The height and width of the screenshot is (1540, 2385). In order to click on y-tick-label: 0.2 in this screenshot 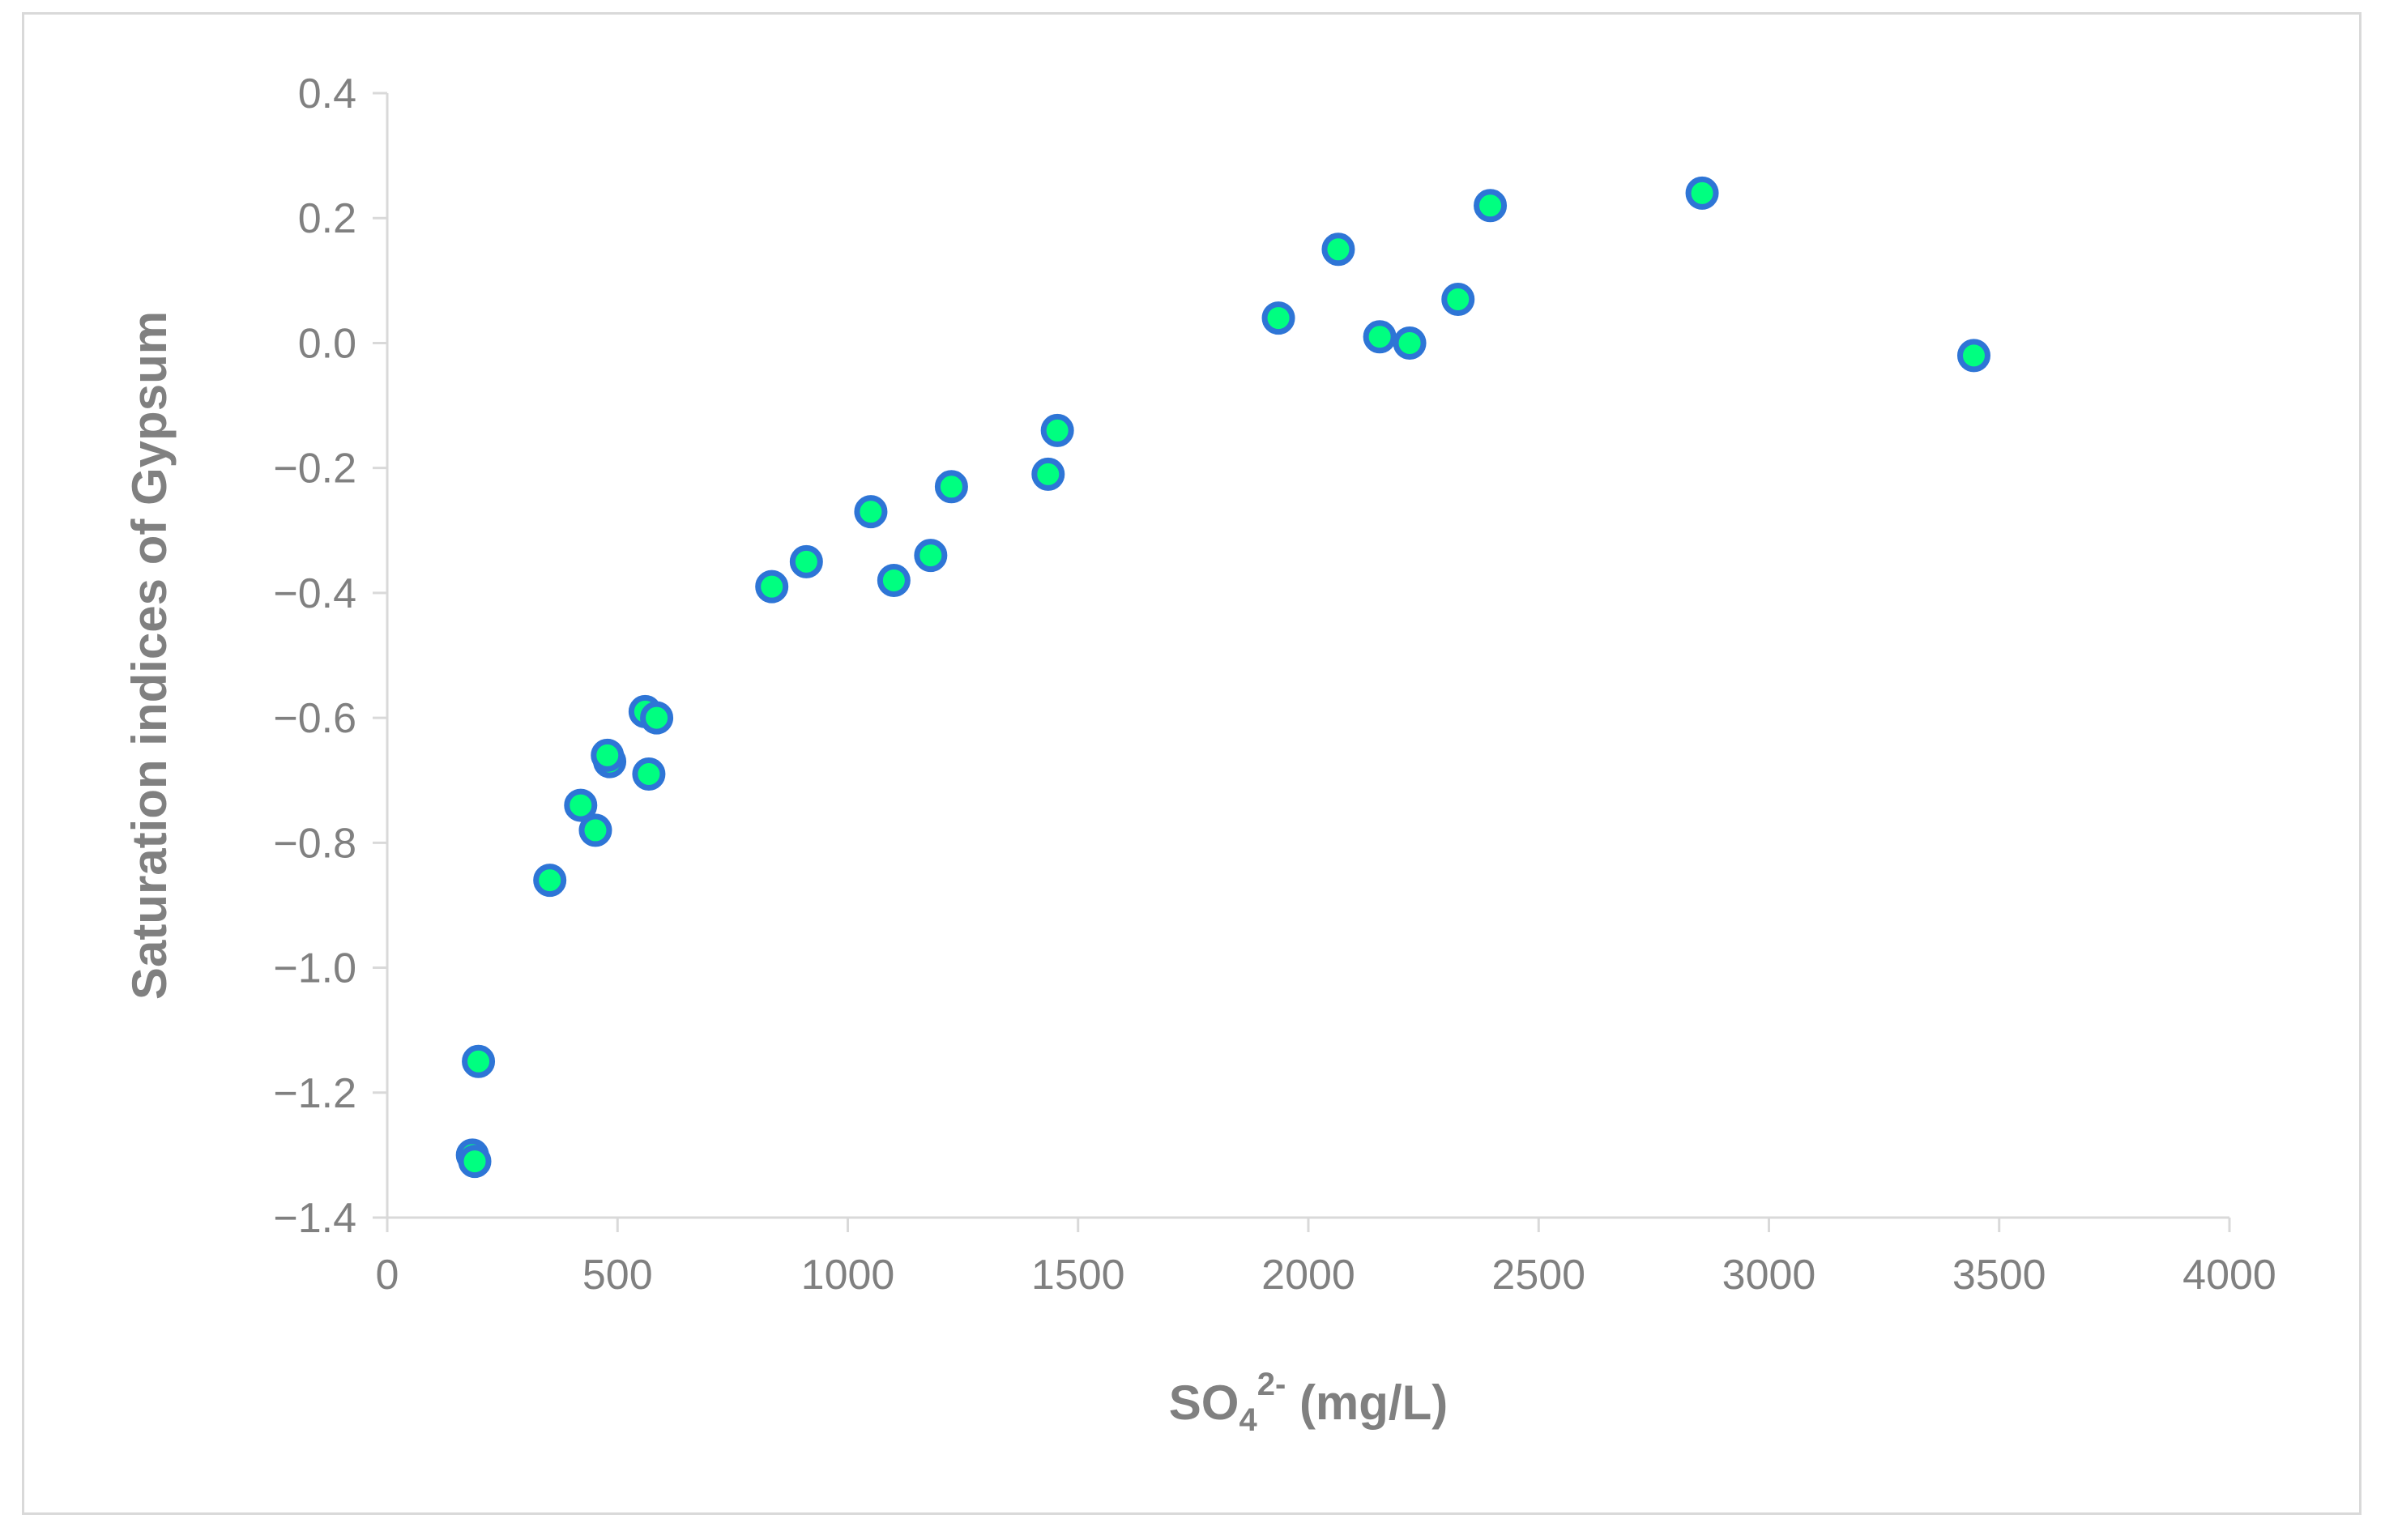, I will do `click(327, 218)`.